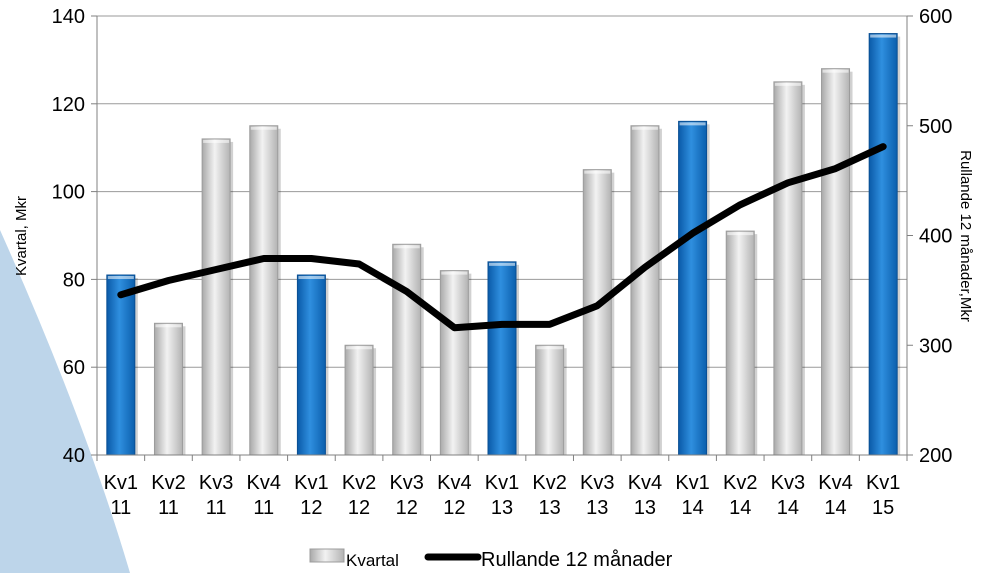 The height and width of the screenshot is (573, 984). Describe the element at coordinates (788, 495) in the screenshot. I see `x-tick-label: Kv3 14` at that location.